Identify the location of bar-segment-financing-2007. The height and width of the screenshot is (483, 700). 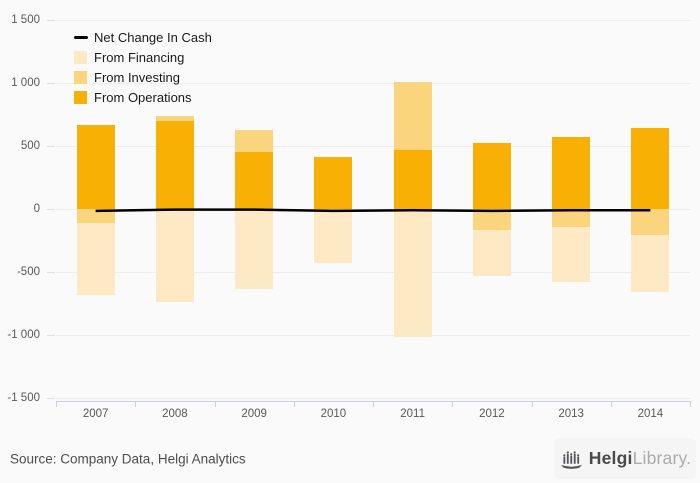
(95, 259).